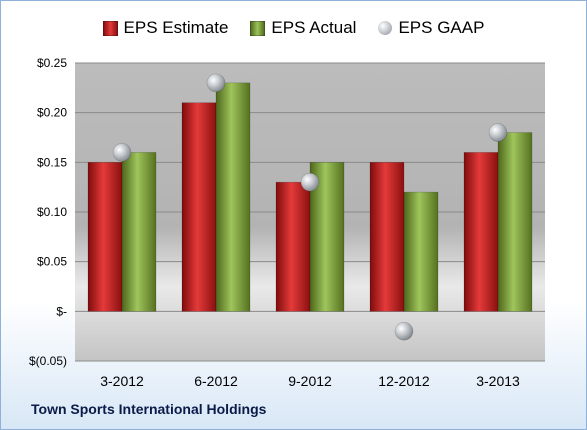 Image resolution: width=587 pixels, height=430 pixels. I want to click on y-tick-label: $0.20, so click(52, 113).